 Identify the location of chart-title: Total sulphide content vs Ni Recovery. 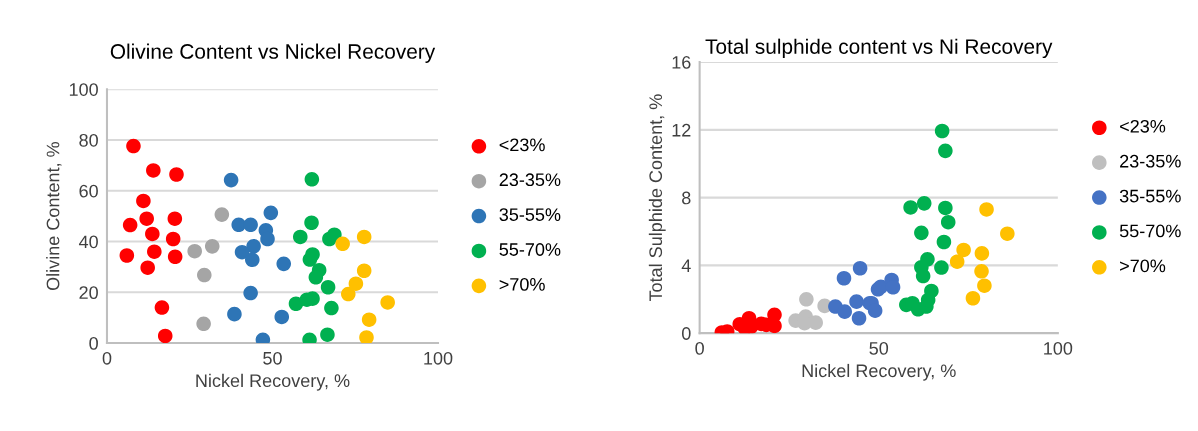
(879, 48).